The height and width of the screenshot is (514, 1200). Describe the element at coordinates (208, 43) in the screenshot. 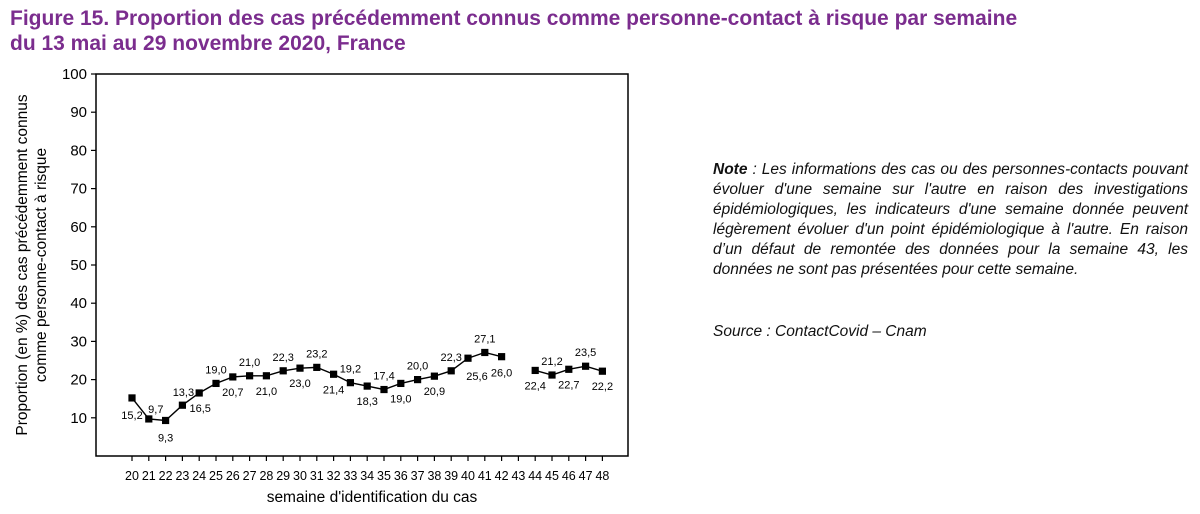

I see `figure-title-line2: du 13 mai au 29 novembre 2020, France` at that location.